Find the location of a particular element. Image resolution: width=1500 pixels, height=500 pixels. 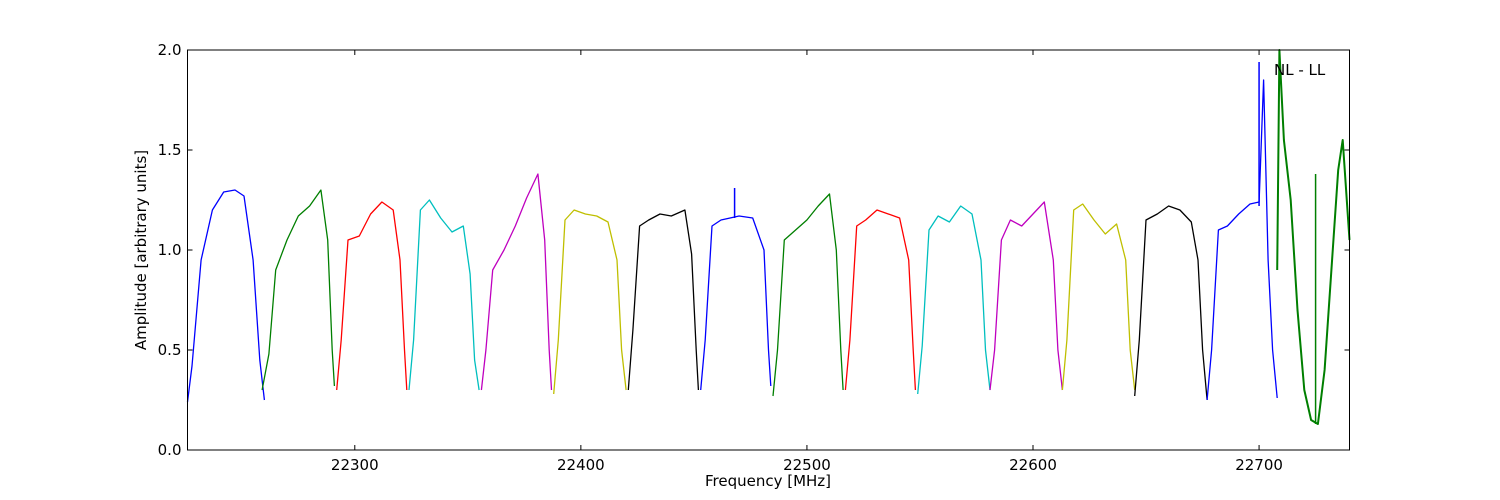

y-tick-label-3: 1.0 is located at coordinates (170, 250).